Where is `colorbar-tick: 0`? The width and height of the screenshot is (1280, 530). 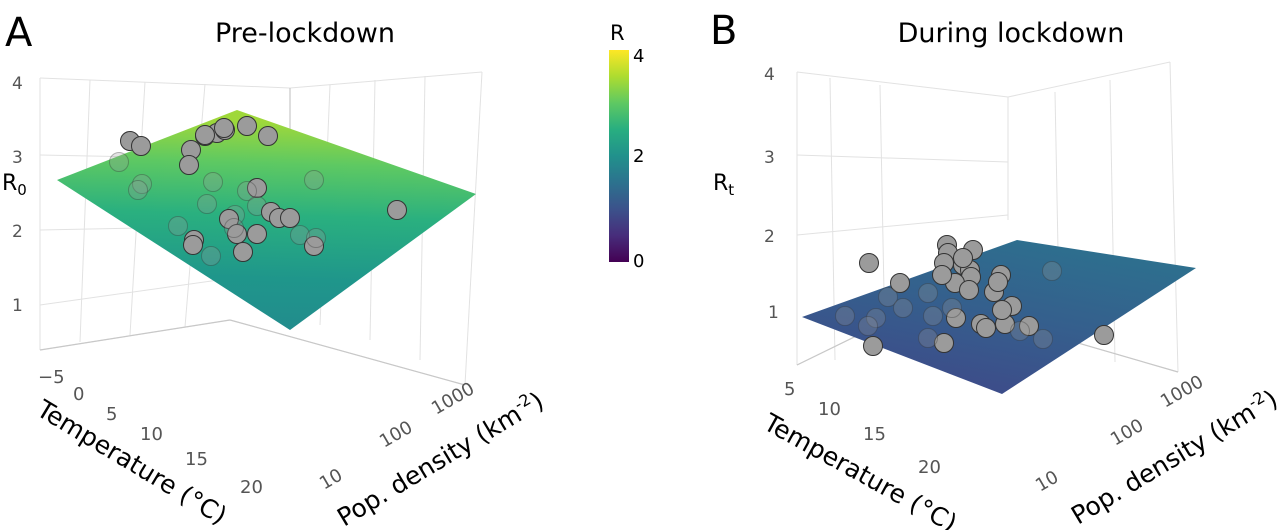 colorbar-tick: 0 is located at coordinates (638, 261).